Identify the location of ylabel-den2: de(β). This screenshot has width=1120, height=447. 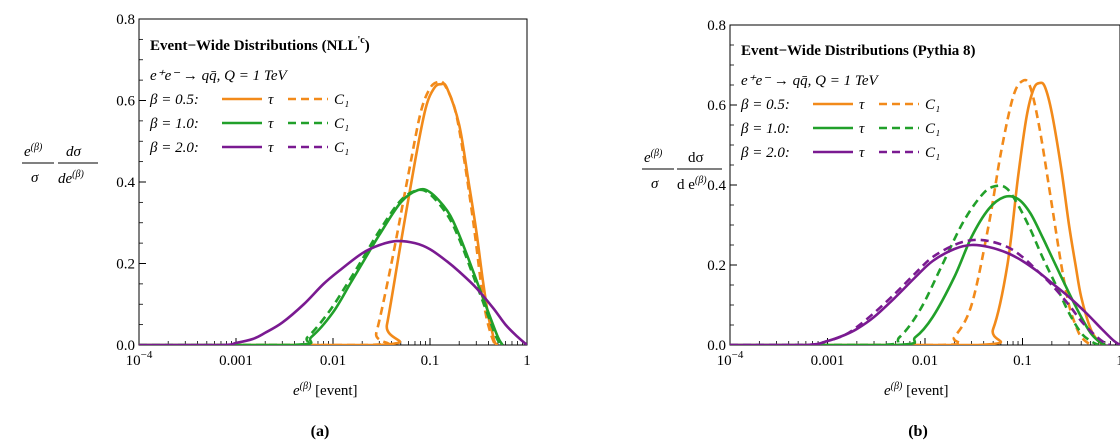
(71, 178).